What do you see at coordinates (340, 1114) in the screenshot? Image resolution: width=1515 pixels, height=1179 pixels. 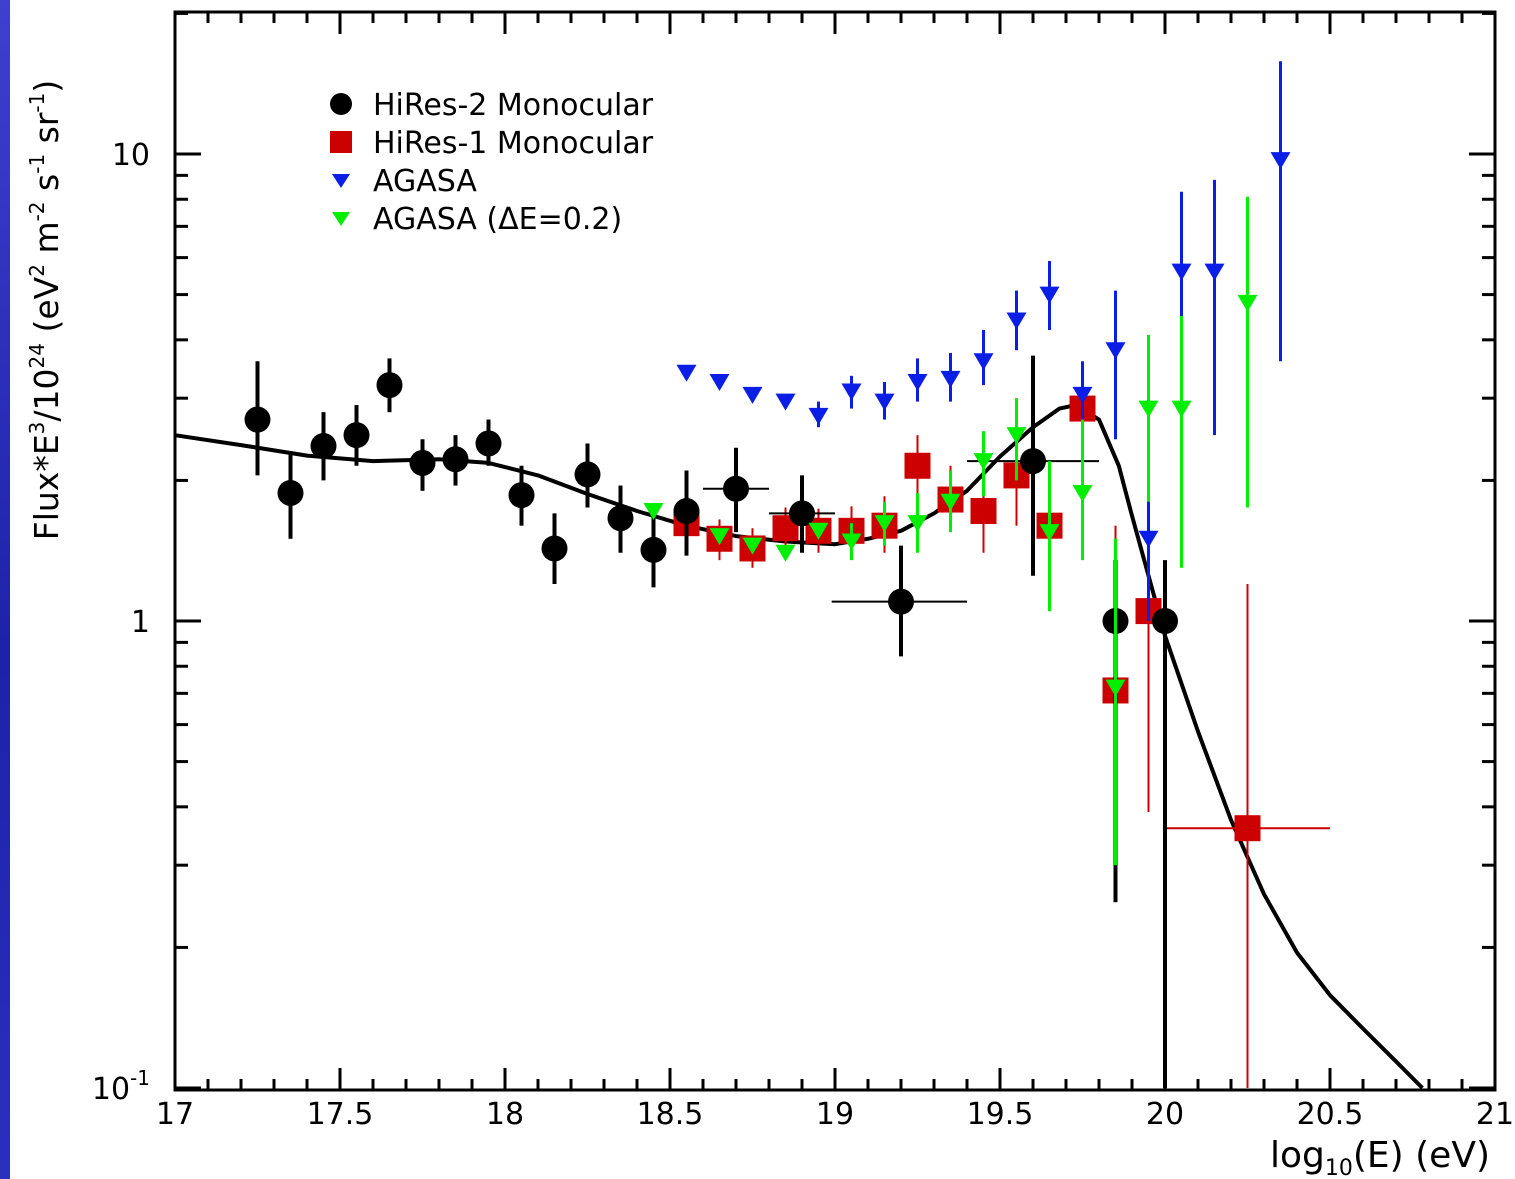 I see `x-tick-label: 17.5` at bounding box center [340, 1114].